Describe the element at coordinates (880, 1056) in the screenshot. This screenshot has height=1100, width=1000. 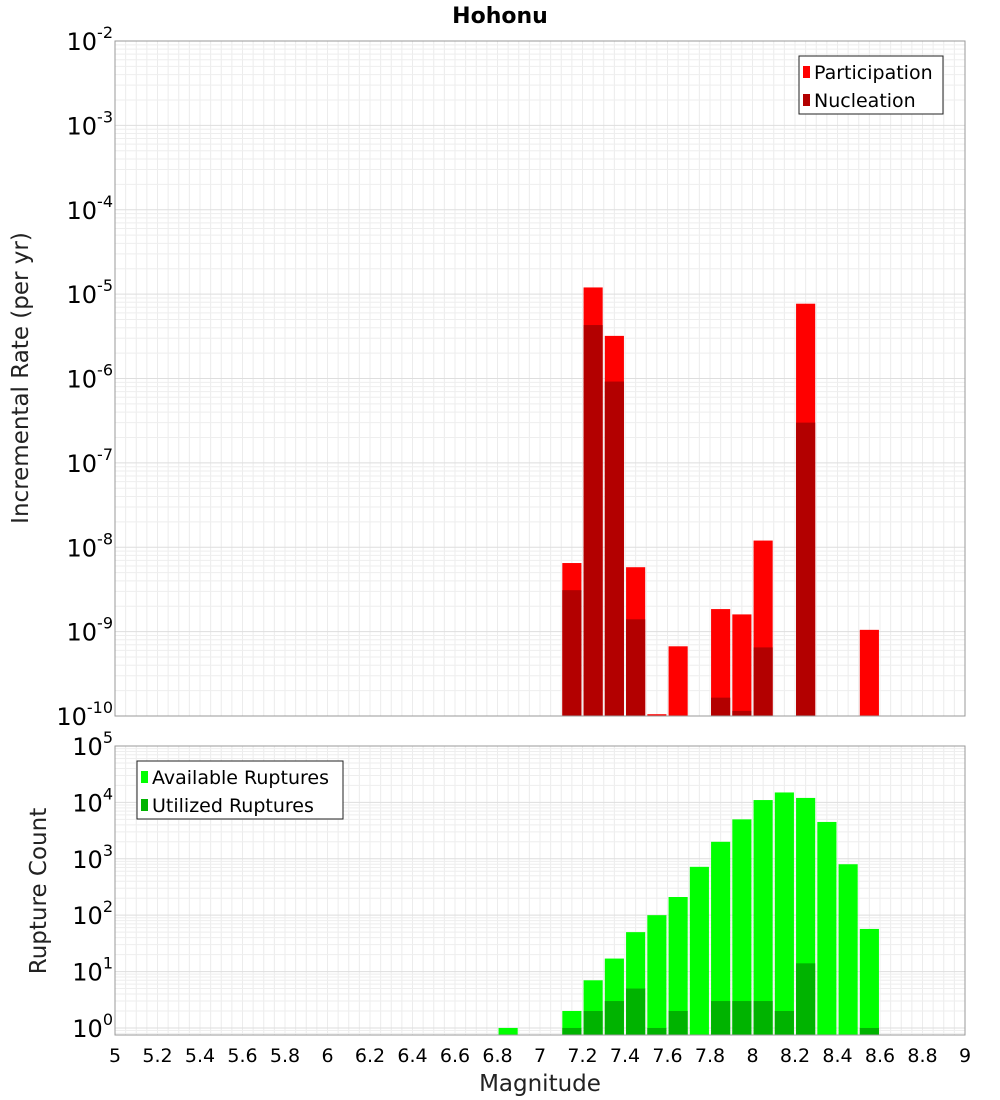
I see `x-tick-label: 8.6` at that location.